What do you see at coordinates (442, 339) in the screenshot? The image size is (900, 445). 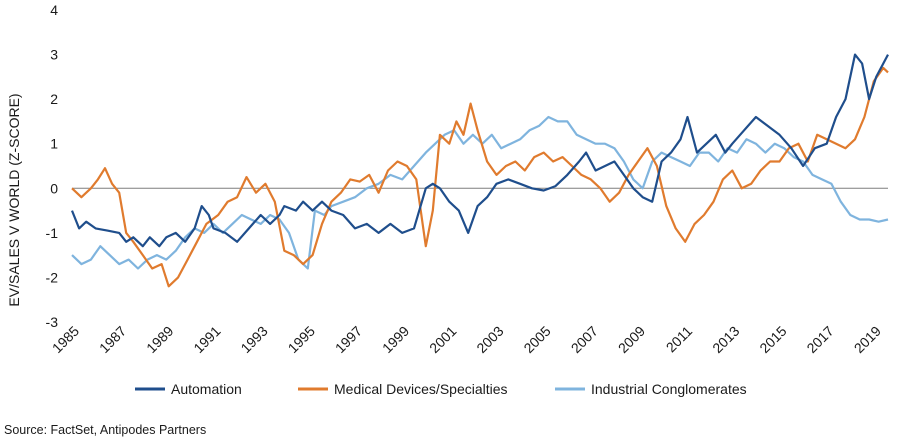 I see `x-tick-label: 2001` at bounding box center [442, 339].